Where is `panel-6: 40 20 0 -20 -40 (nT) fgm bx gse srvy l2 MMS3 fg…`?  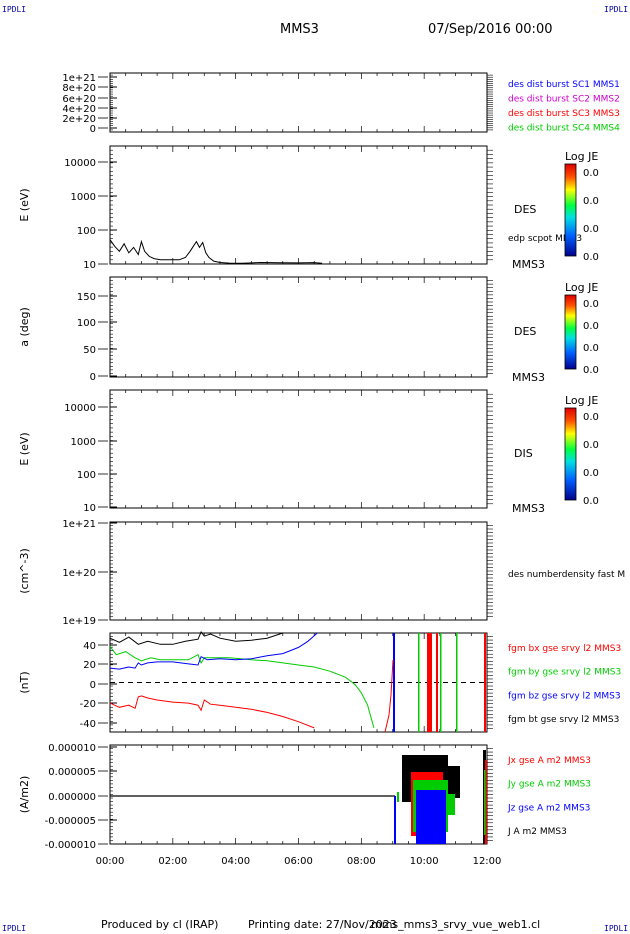 panel-6: 40 20 0 -20 -40 (nT) fgm bx gse srvy l2 MMS3 fg… is located at coordinates (319, 682).